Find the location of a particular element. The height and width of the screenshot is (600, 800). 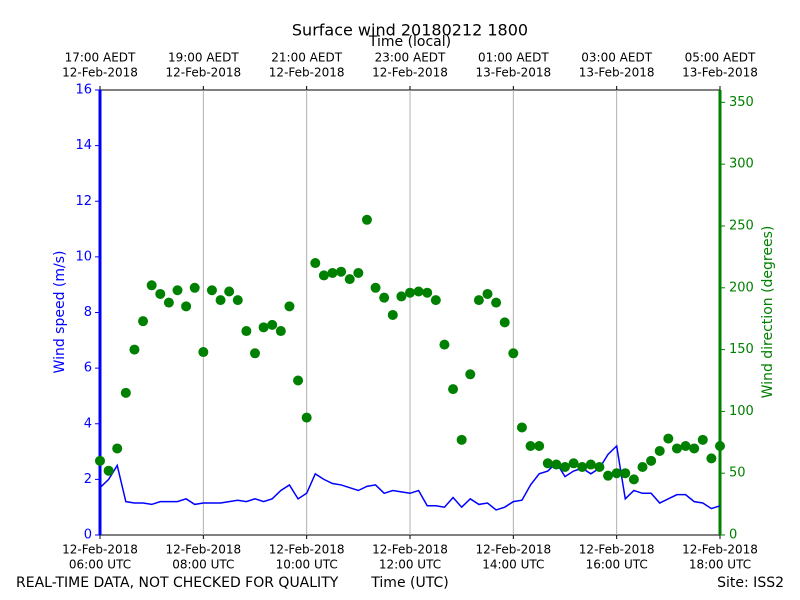

y-tick-label: 8 is located at coordinates (88, 312).